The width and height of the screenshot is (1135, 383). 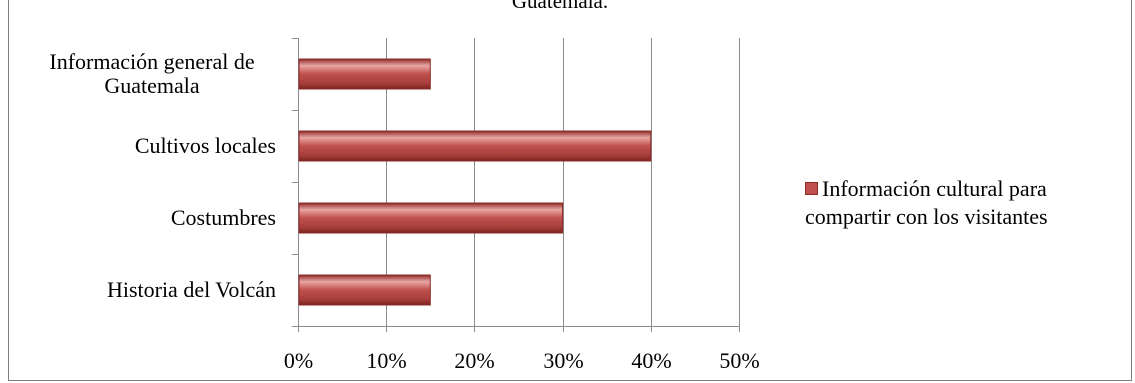 What do you see at coordinates (386, 360) in the screenshot?
I see `x-tick-label: 10%` at bounding box center [386, 360].